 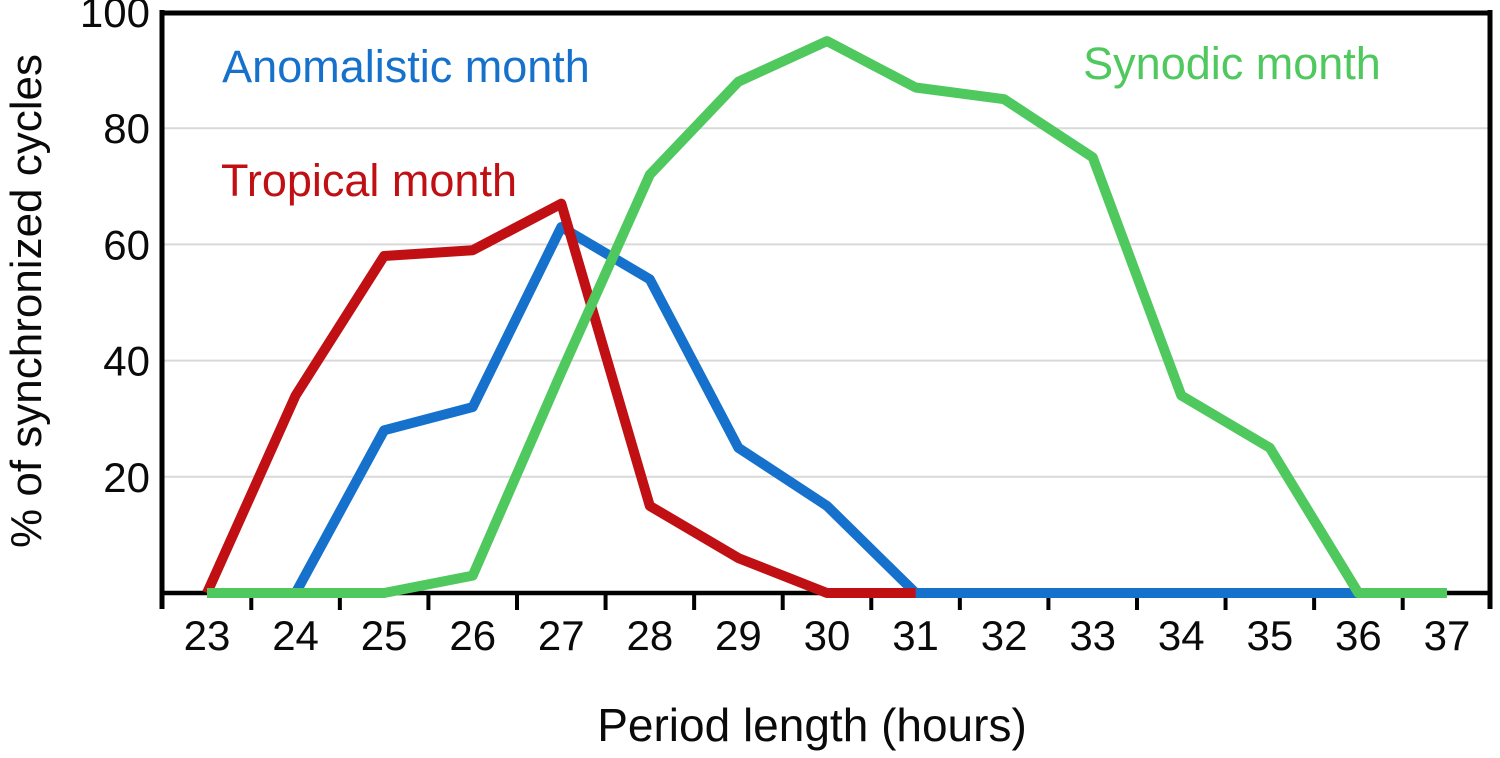 I want to click on y-axis-title: % of synchronized cycles, so click(x=26, y=301).